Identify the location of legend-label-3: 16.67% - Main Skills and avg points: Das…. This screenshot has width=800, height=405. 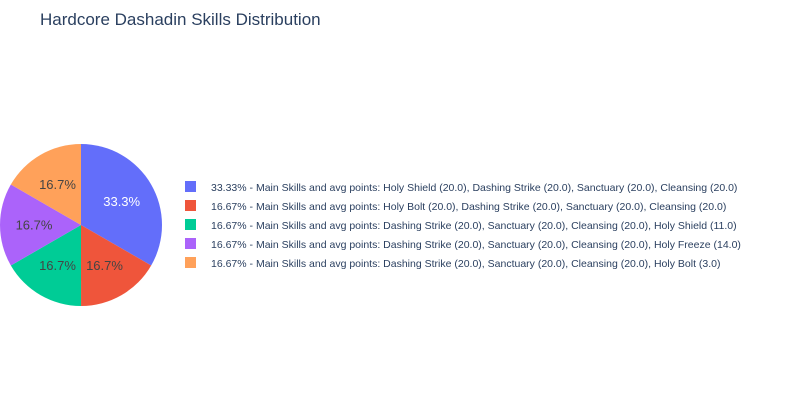
(476, 245).